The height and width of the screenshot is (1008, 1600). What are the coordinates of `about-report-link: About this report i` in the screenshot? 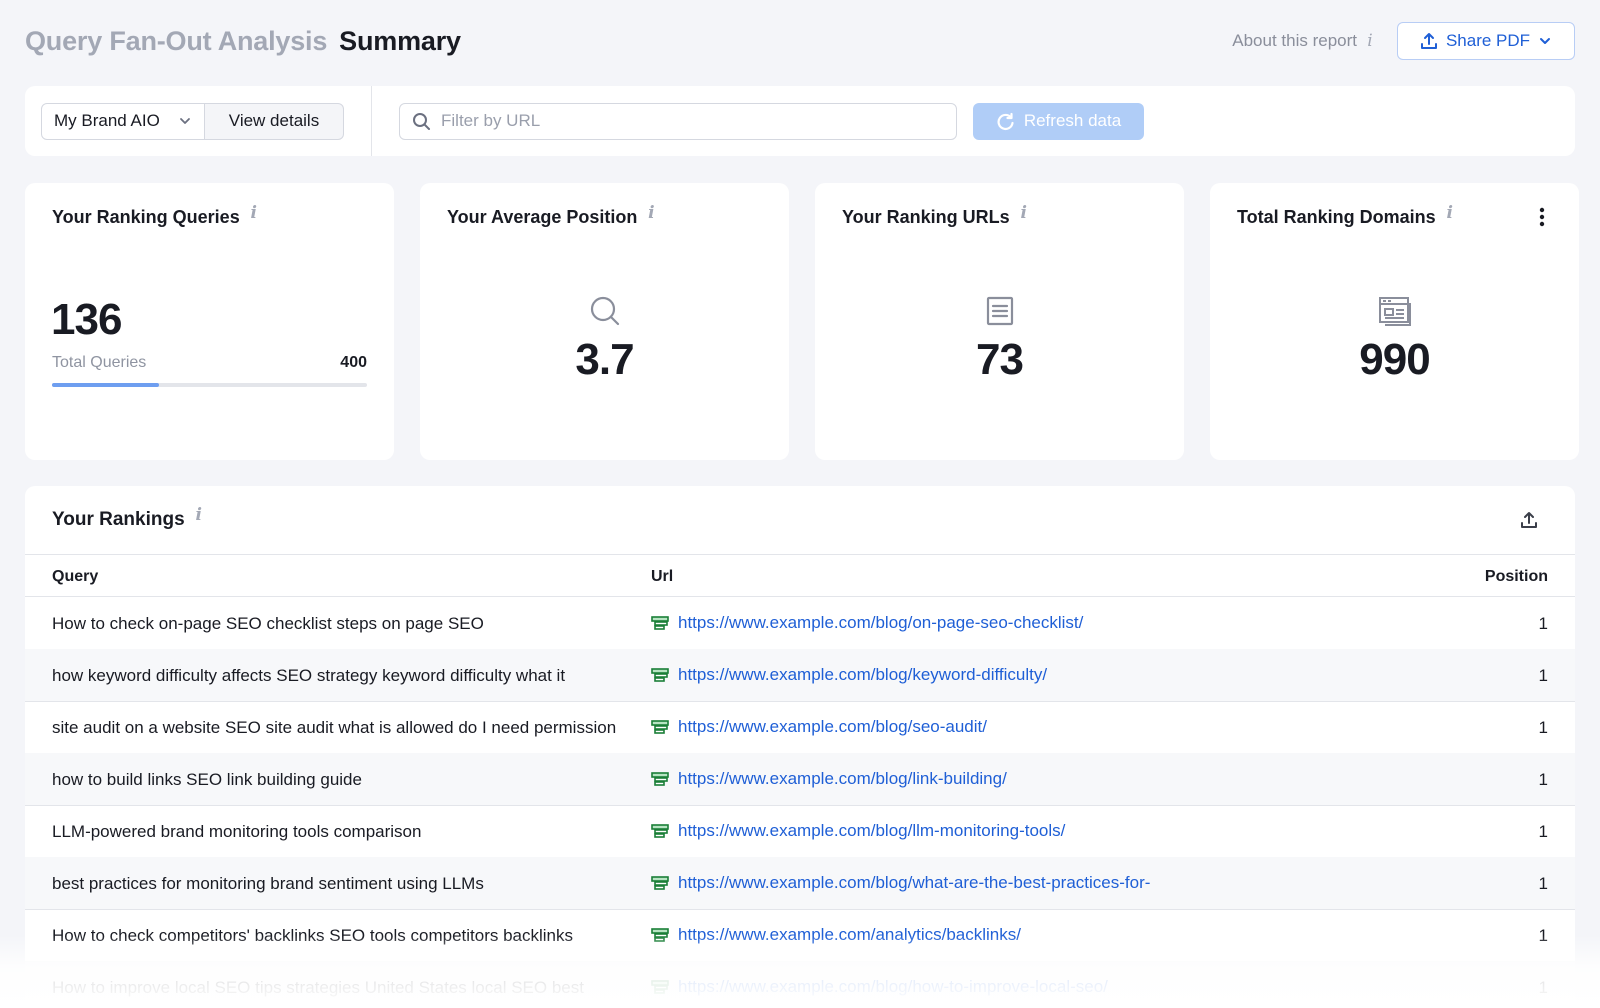 It's located at (1303, 41).